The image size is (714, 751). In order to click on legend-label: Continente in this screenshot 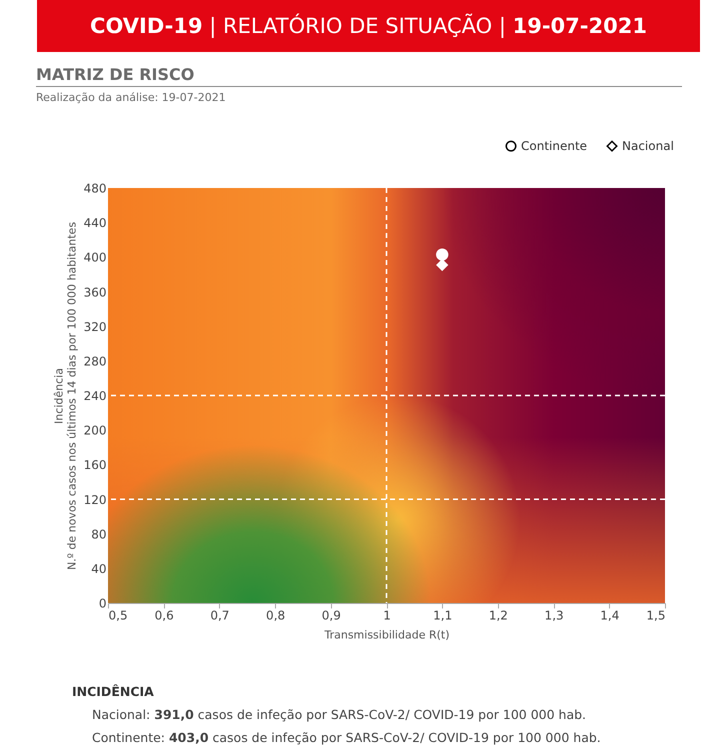, I will do `click(554, 146)`.